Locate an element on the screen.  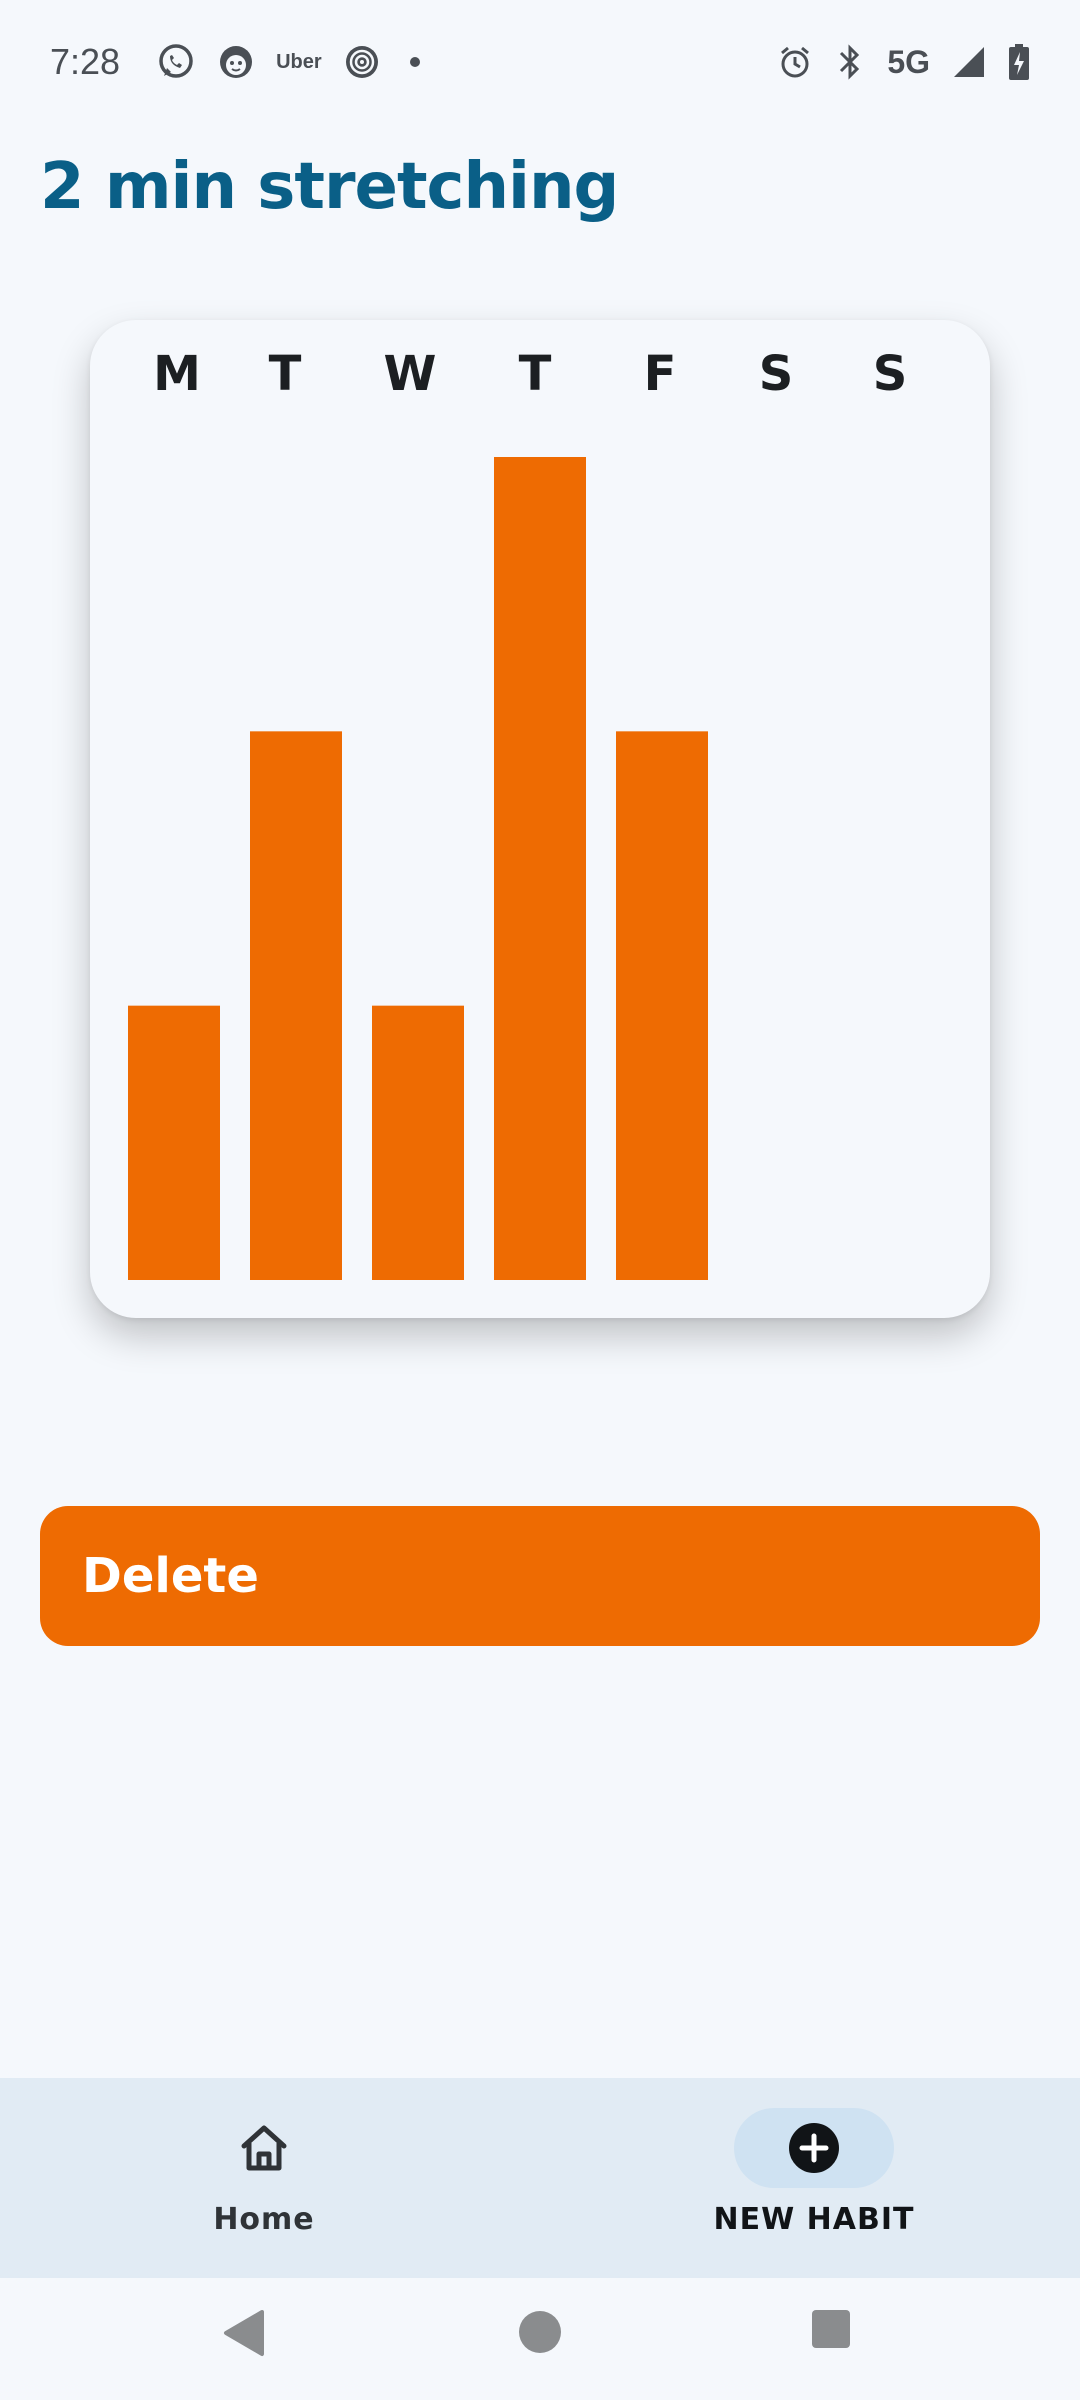
home-icon is located at coordinates (264, 2148).